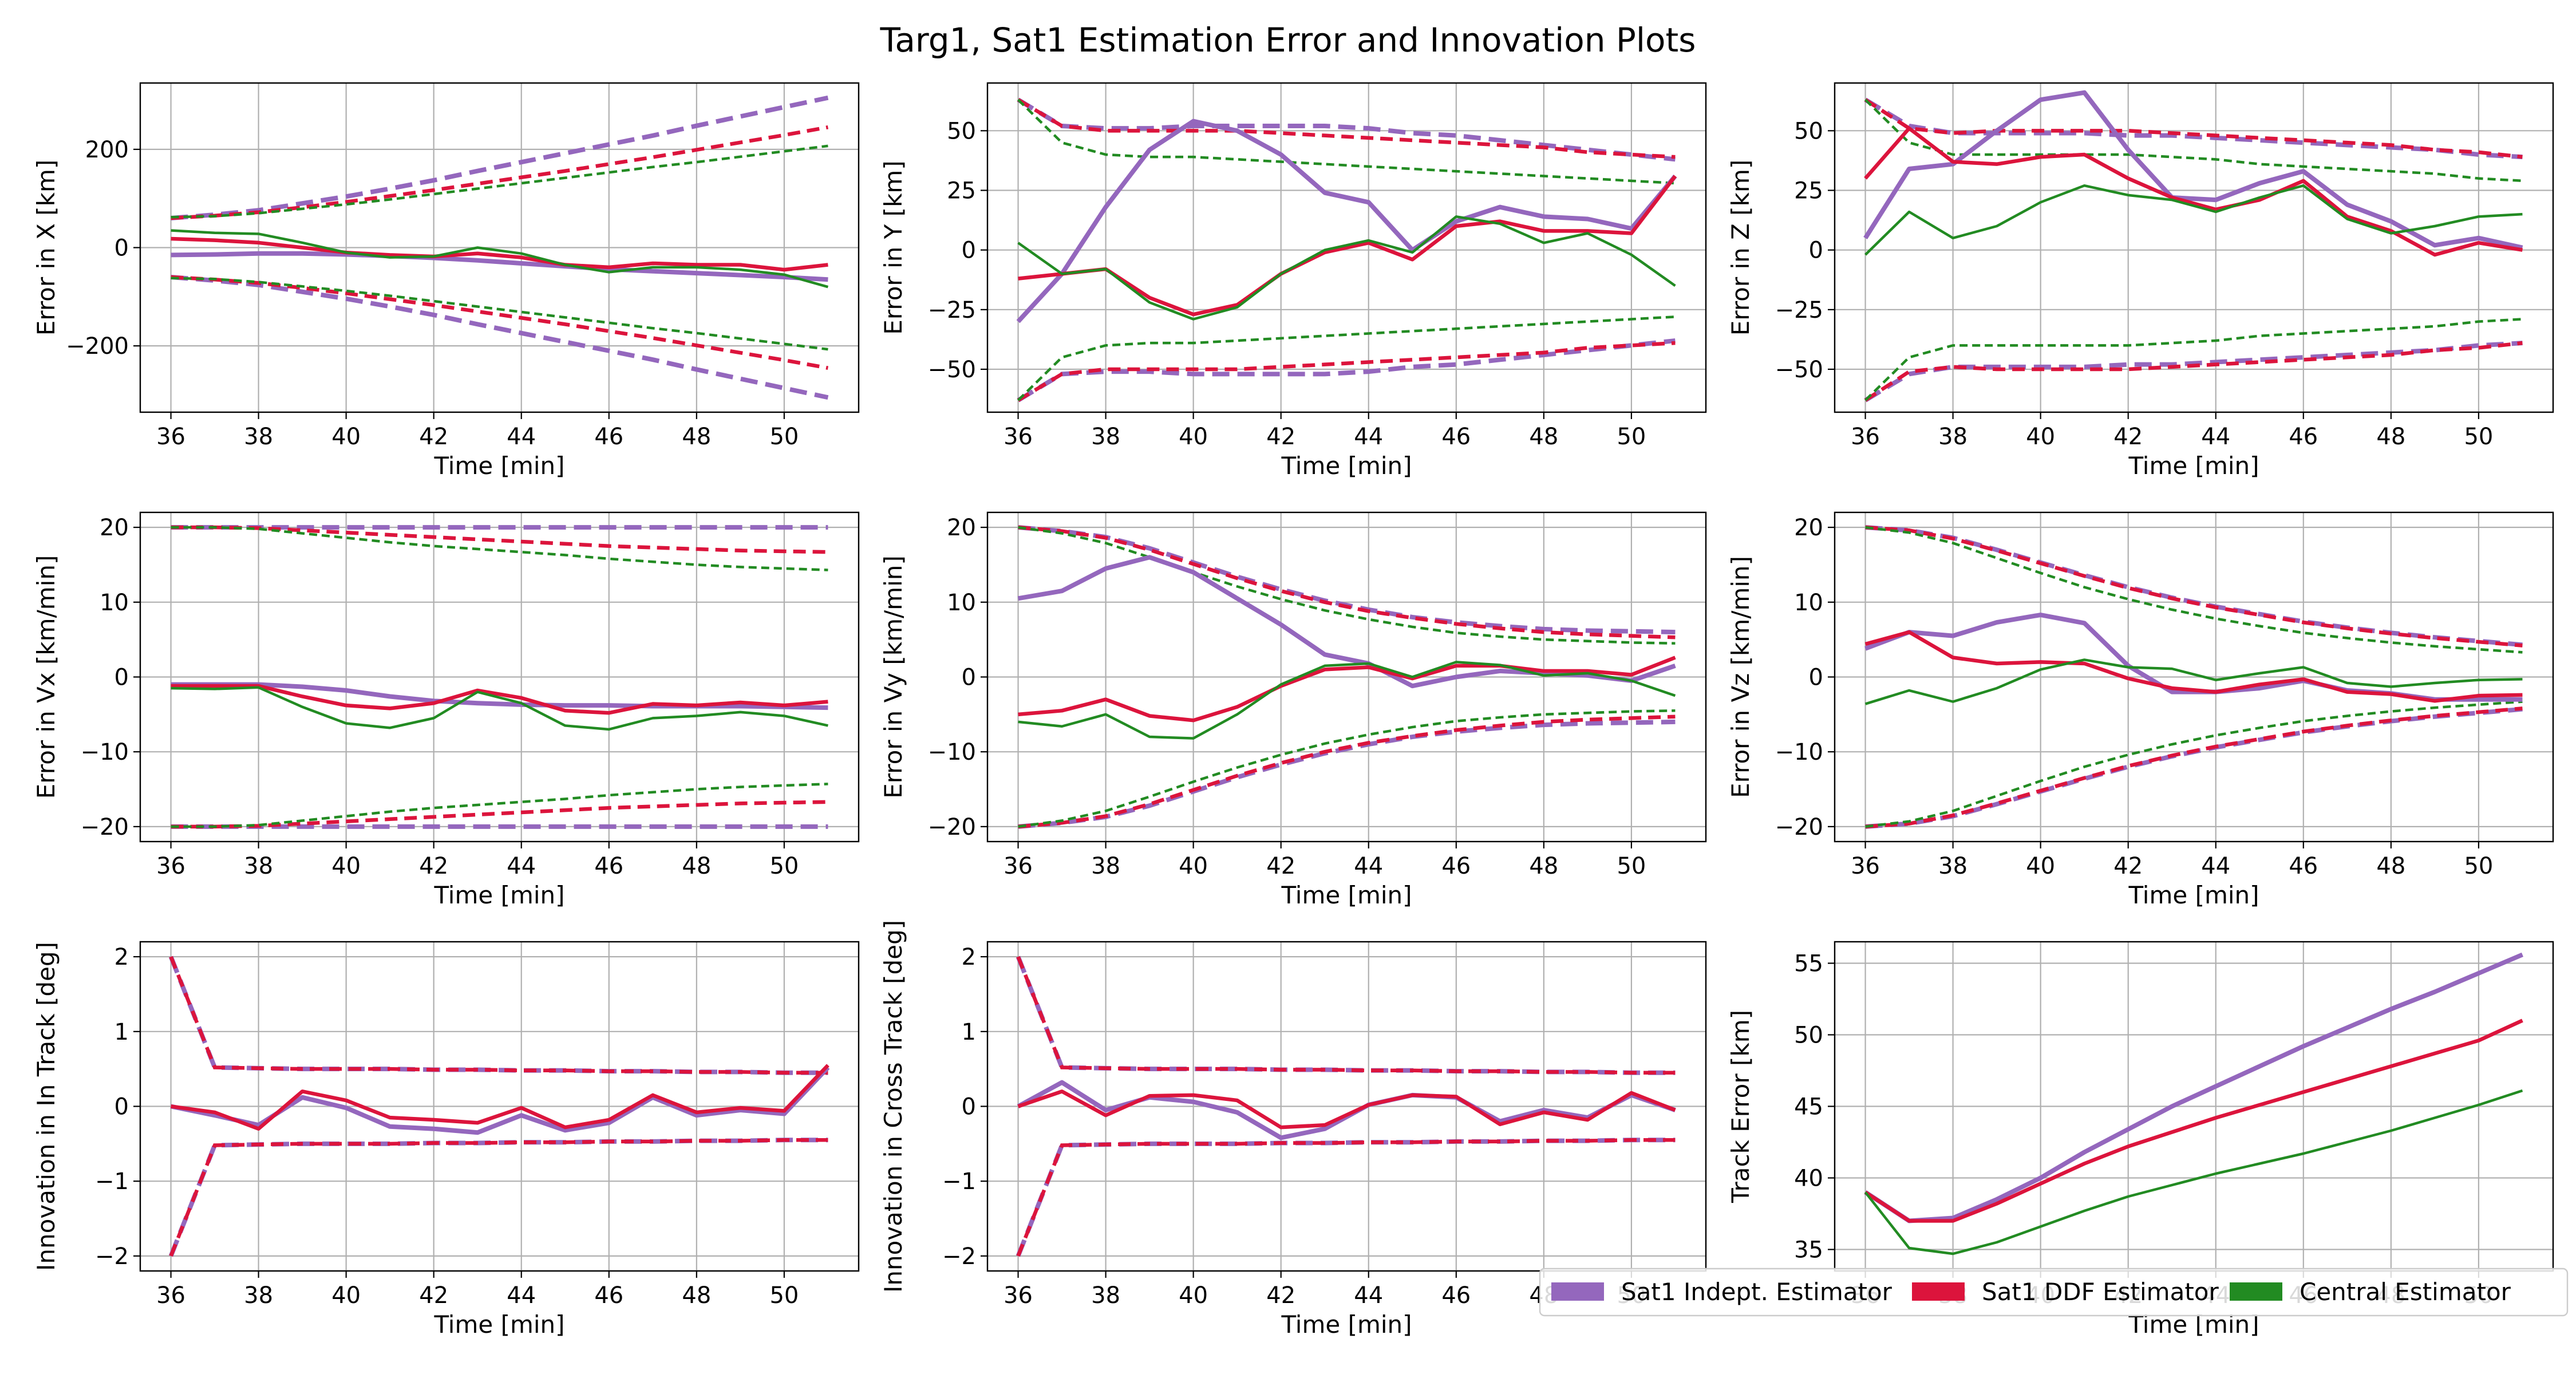 The width and height of the screenshot is (2576, 1374). I want to click on x-tick-label: 42, so click(433, 437).